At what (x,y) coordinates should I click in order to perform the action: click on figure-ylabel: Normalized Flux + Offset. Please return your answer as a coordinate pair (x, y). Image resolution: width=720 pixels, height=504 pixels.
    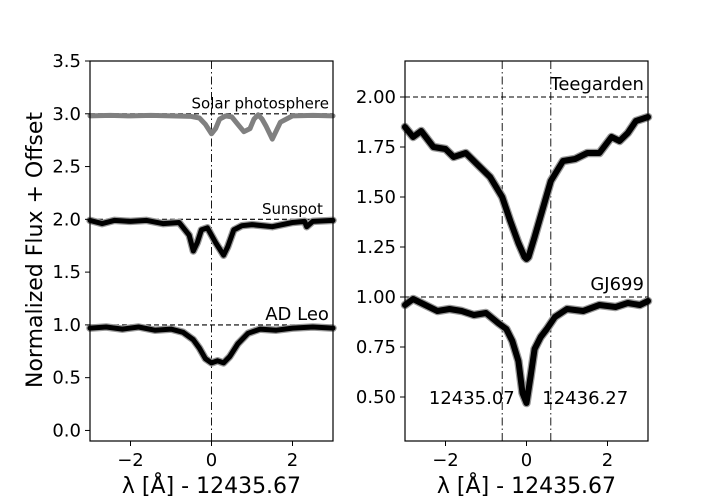
    Looking at the image, I should click on (35, 250).